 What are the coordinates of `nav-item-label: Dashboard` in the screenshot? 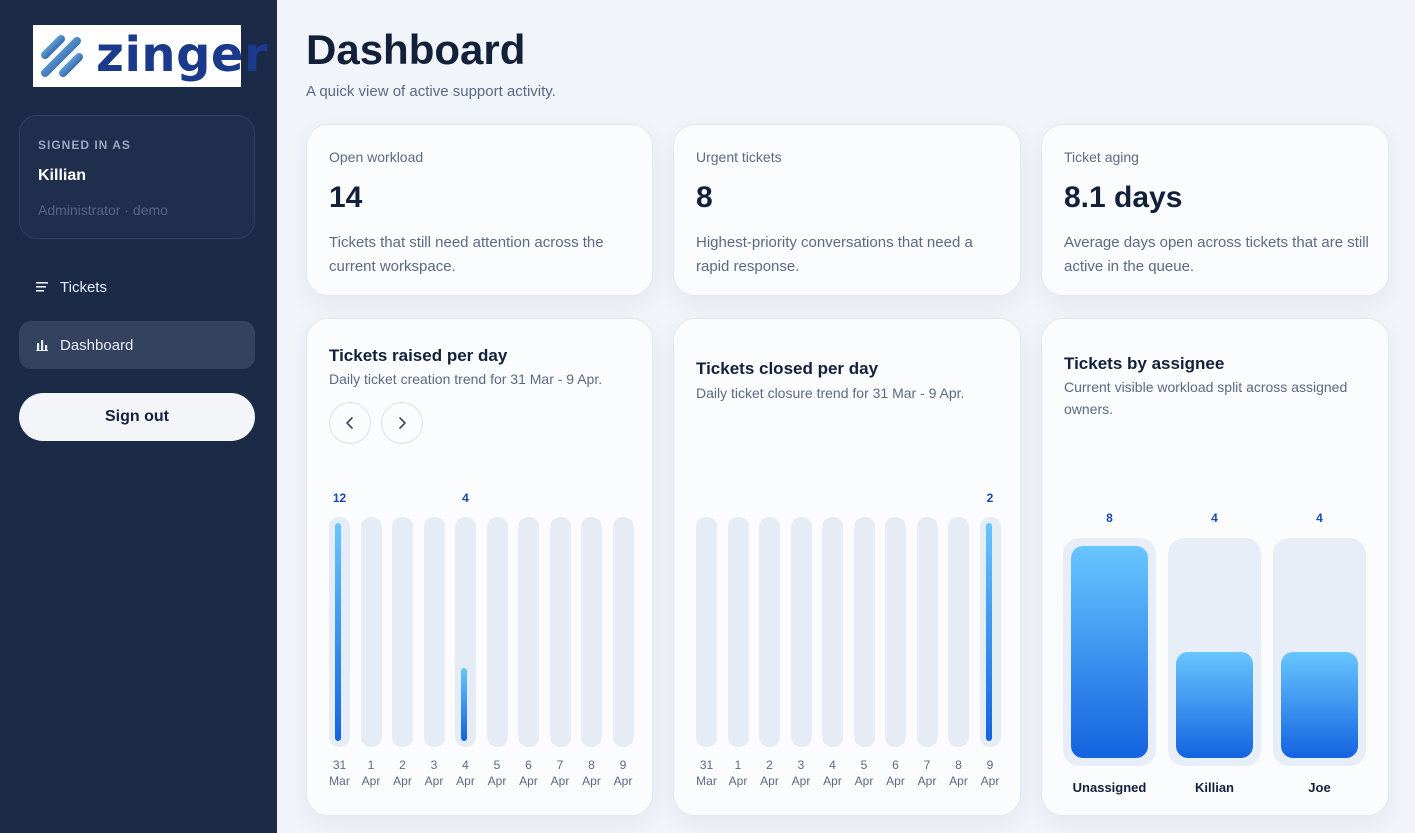 It's located at (97, 345).